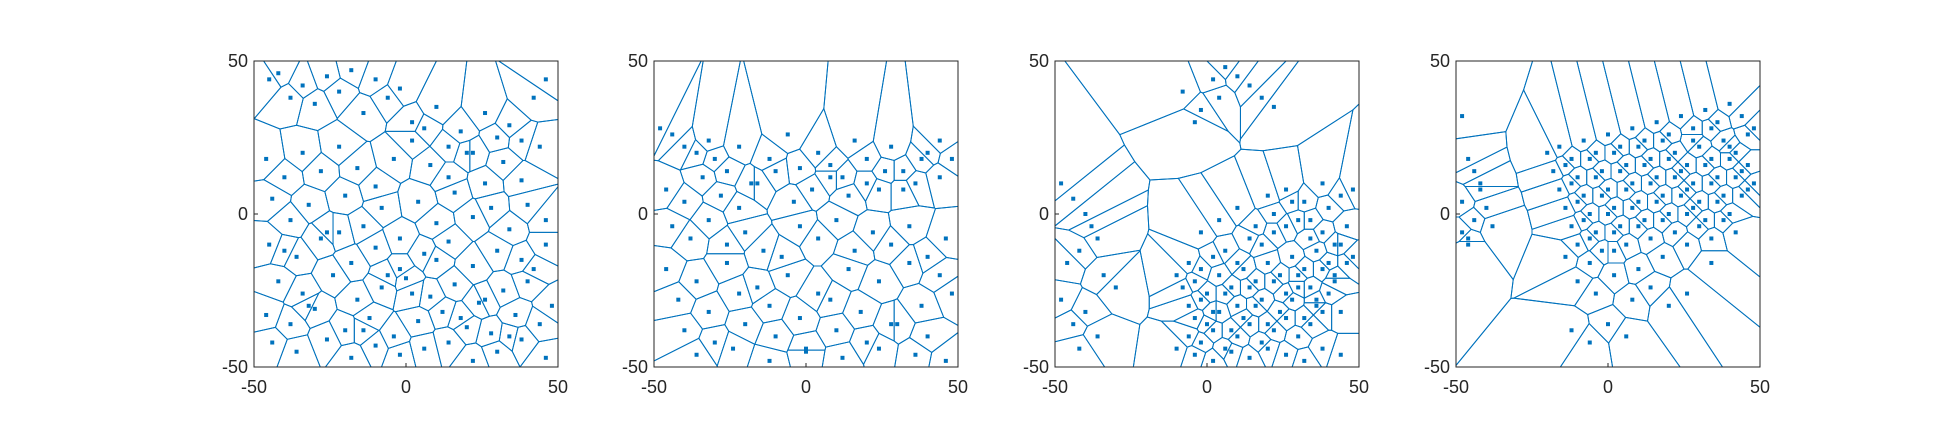  Describe the element at coordinates (1608, 387) in the screenshot. I see `x-tick-label: 0` at that location.